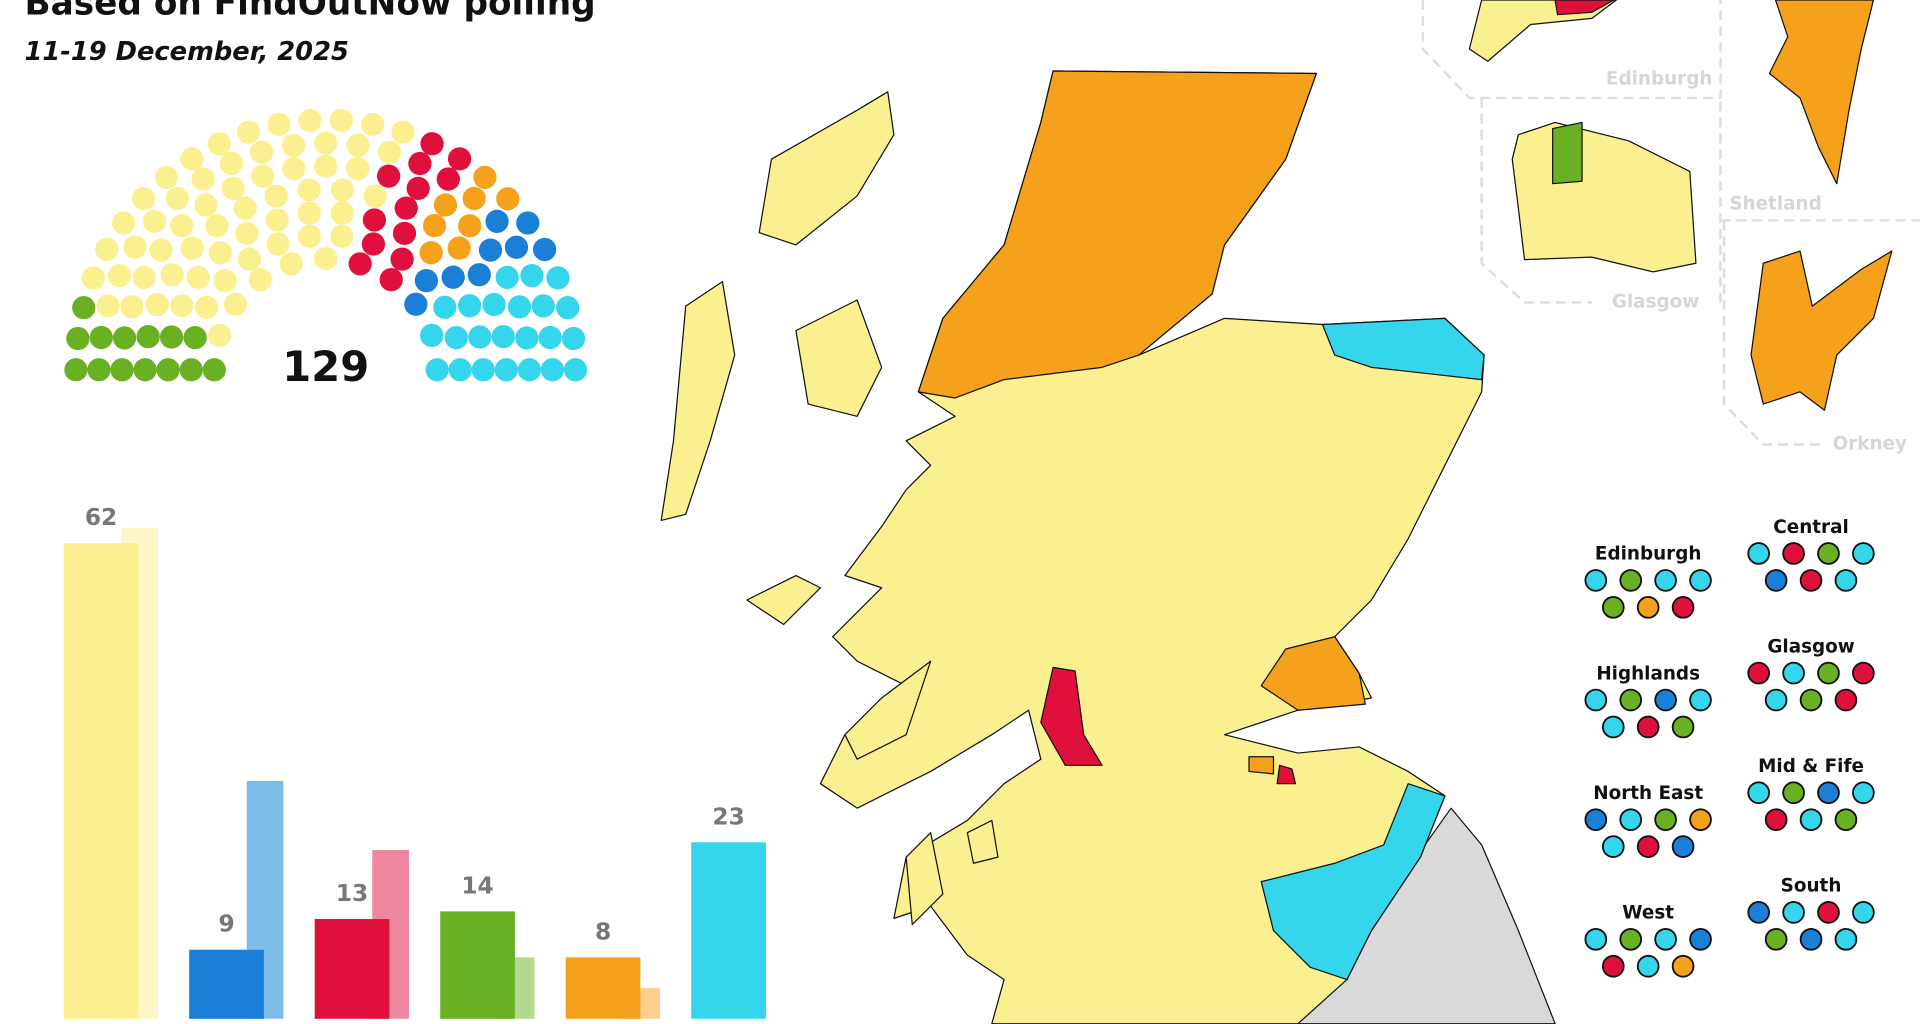  What do you see at coordinates (1821, 92) in the screenshot?
I see `shetland-inset` at bounding box center [1821, 92].